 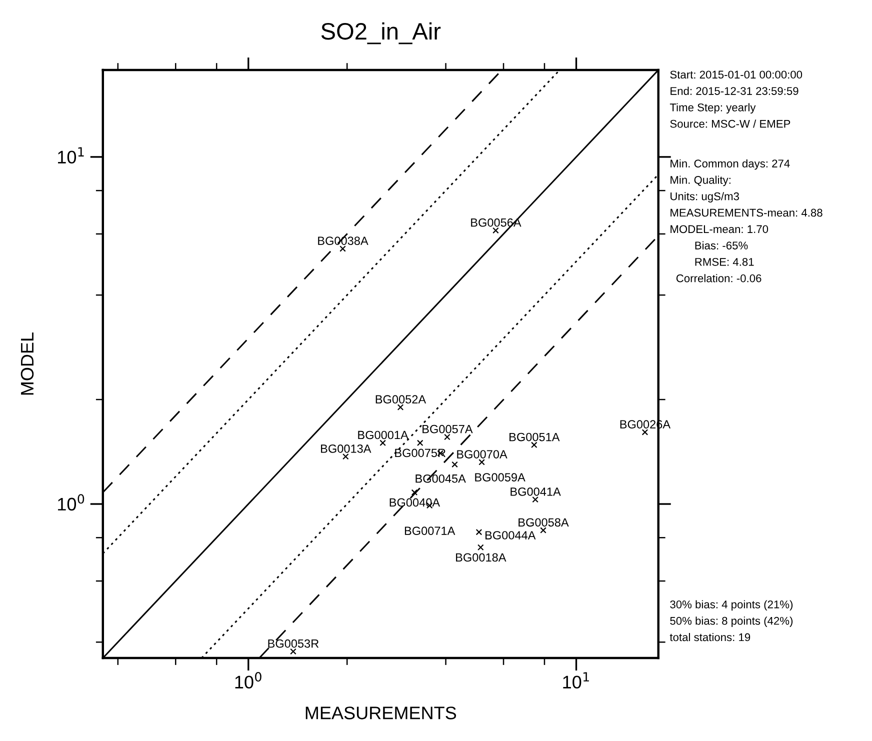 What do you see at coordinates (731, 621) in the screenshot?
I see `text: 30% bias: 4 points (21%) 50% bias: 8 points (42%) total stations: 19` at bounding box center [731, 621].